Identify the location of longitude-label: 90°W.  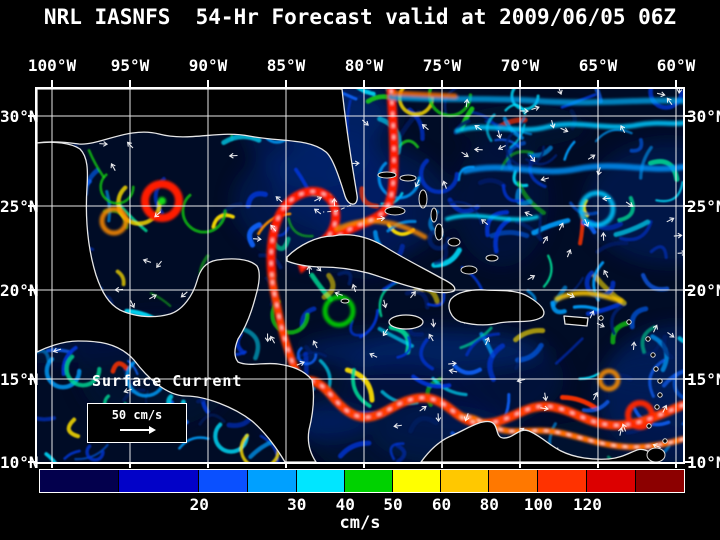
(208, 65).